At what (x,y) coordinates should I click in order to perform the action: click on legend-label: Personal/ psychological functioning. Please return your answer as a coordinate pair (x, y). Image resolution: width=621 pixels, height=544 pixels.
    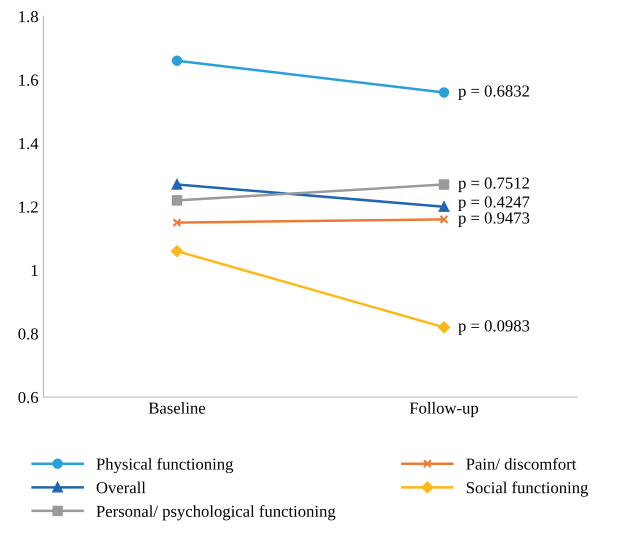
    Looking at the image, I should click on (216, 512).